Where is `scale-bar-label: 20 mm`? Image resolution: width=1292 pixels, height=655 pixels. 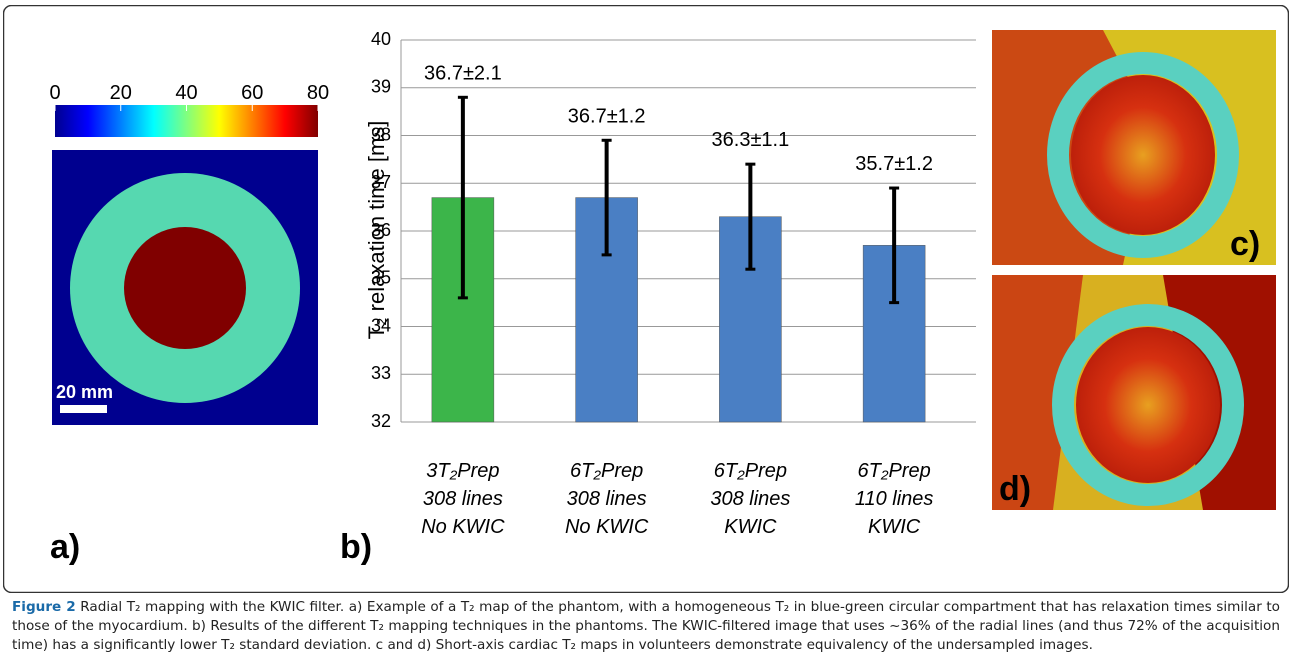 scale-bar-label: 20 mm is located at coordinates (84, 392).